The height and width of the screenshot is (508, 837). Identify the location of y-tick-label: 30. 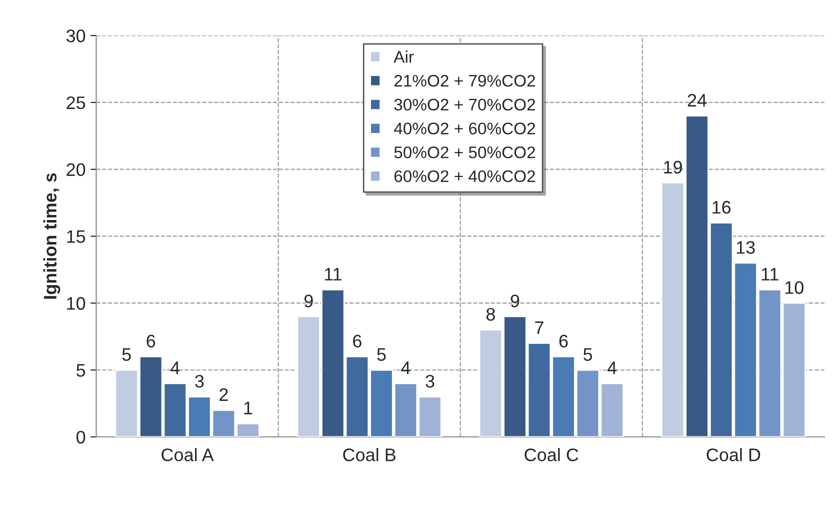
(76, 35).